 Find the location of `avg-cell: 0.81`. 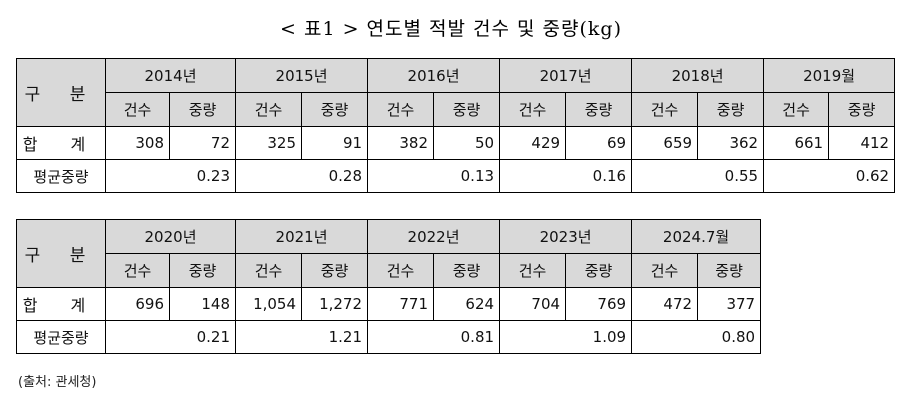

avg-cell: 0.81 is located at coordinates (434, 337).